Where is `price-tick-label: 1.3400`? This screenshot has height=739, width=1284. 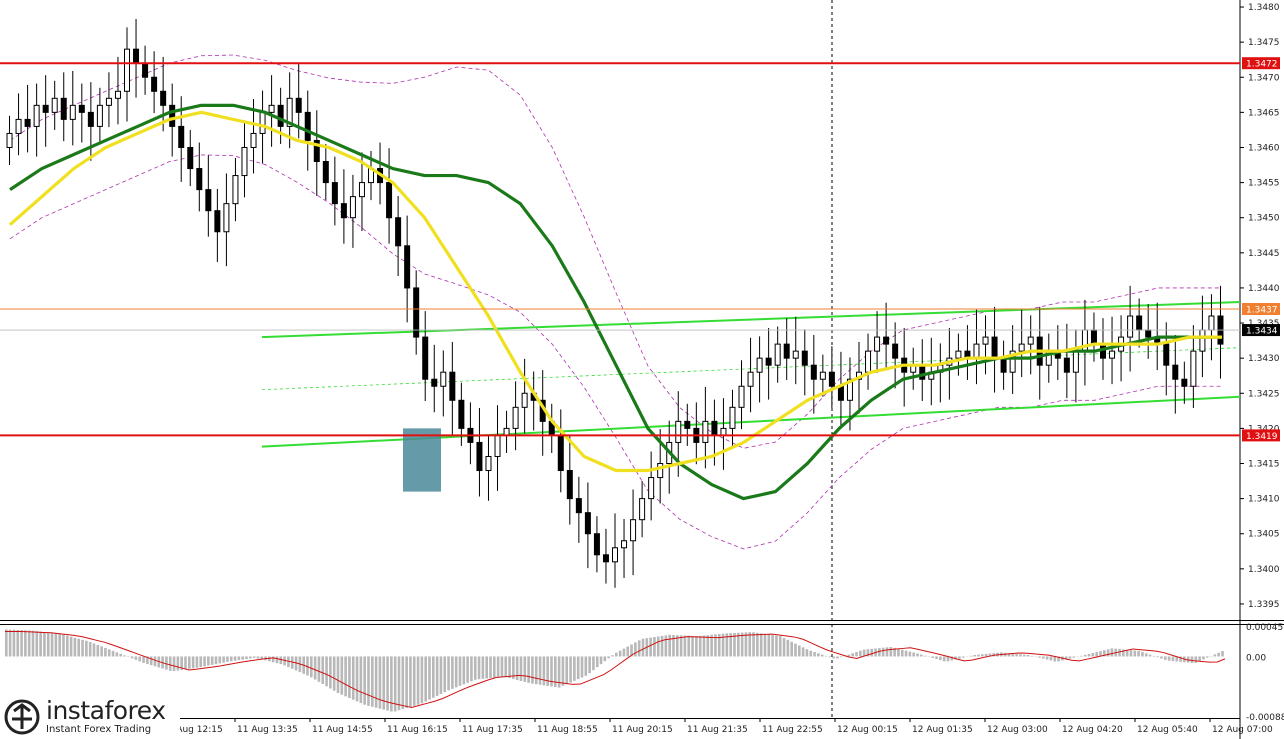 price-tick-label: 1.3400 is located at coordinates (1264, 570).